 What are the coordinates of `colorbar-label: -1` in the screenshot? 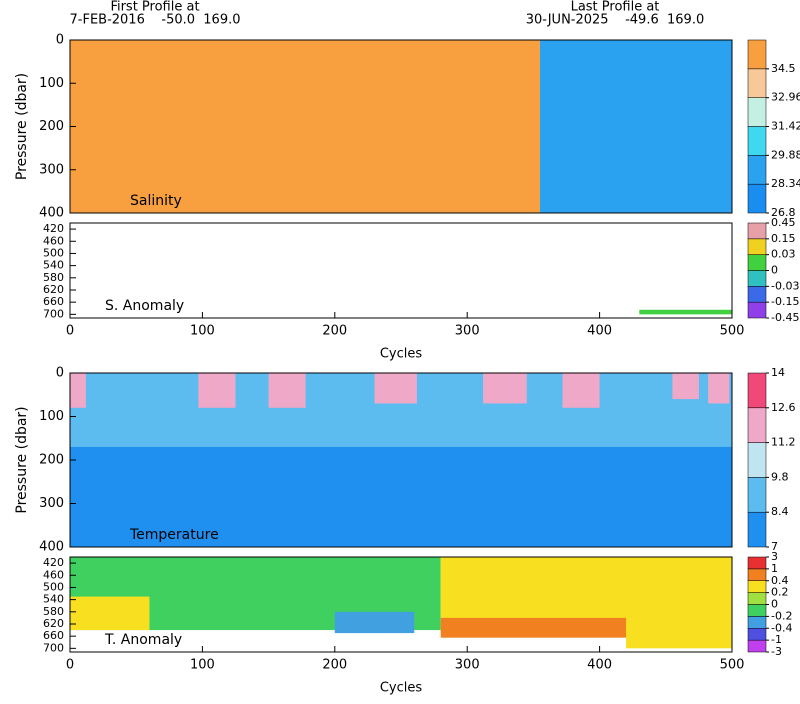 It's located at (776, 639).